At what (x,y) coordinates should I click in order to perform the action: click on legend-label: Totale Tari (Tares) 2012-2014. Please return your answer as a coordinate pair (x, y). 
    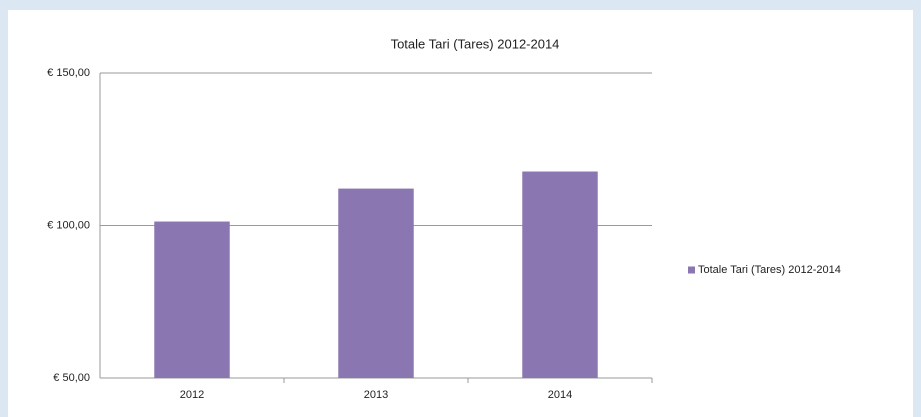
    Looking at the image, I should click on (769, 270).